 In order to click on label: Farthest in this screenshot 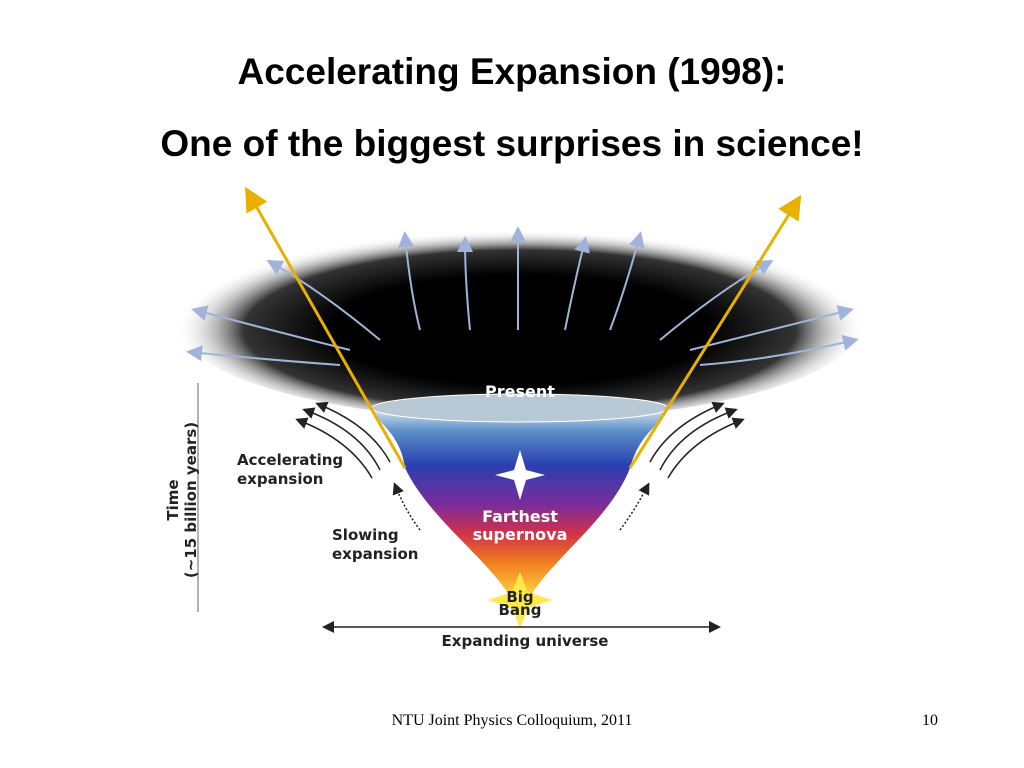, I will do `click(520, 516)`.